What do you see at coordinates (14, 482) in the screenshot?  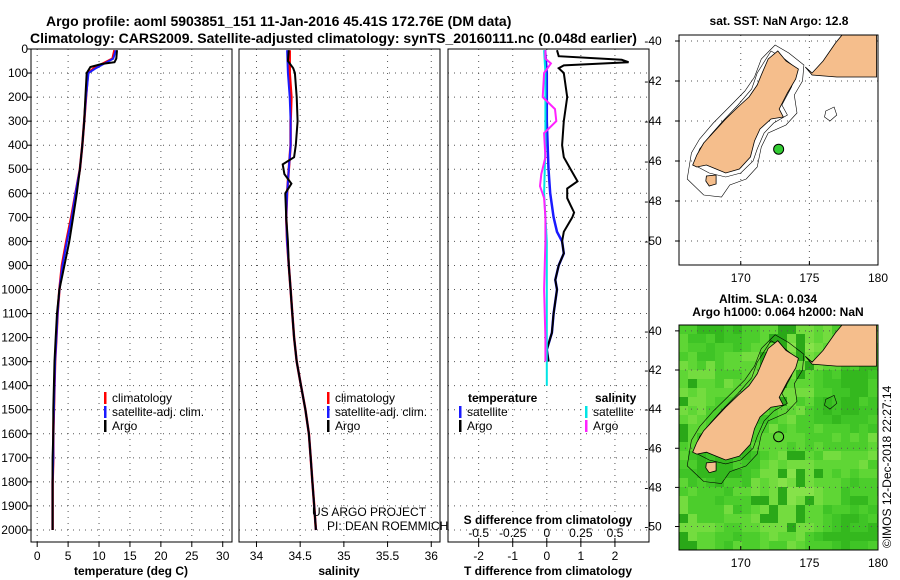 I see `y-tick-label: 1800` at bounding box center [14, 482].